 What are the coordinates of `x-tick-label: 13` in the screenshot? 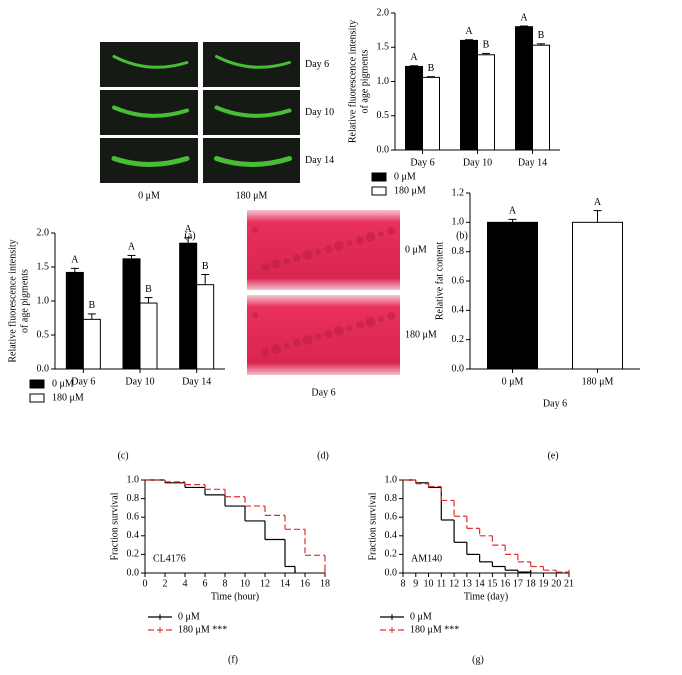 It's located at (467, 583).